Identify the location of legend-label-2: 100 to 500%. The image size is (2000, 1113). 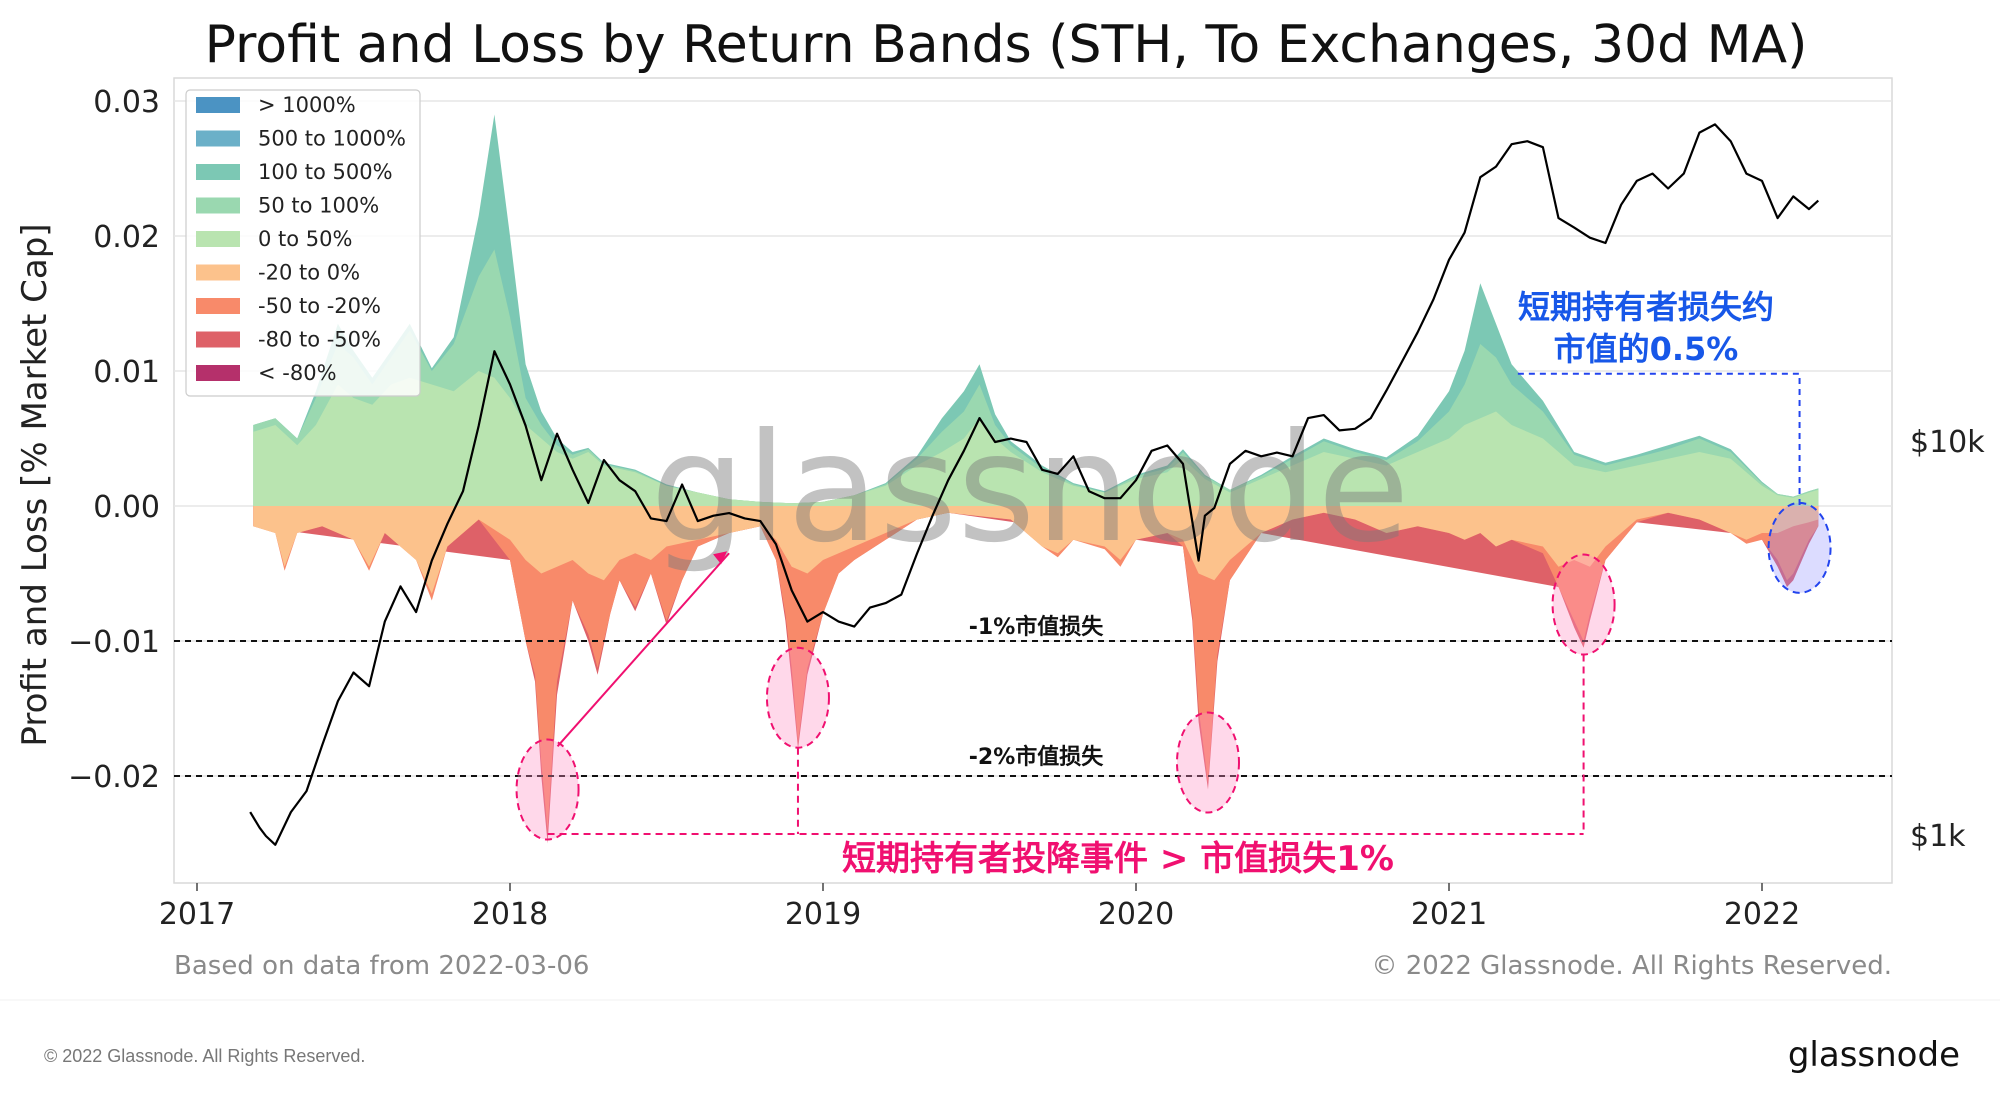
(325, 172).